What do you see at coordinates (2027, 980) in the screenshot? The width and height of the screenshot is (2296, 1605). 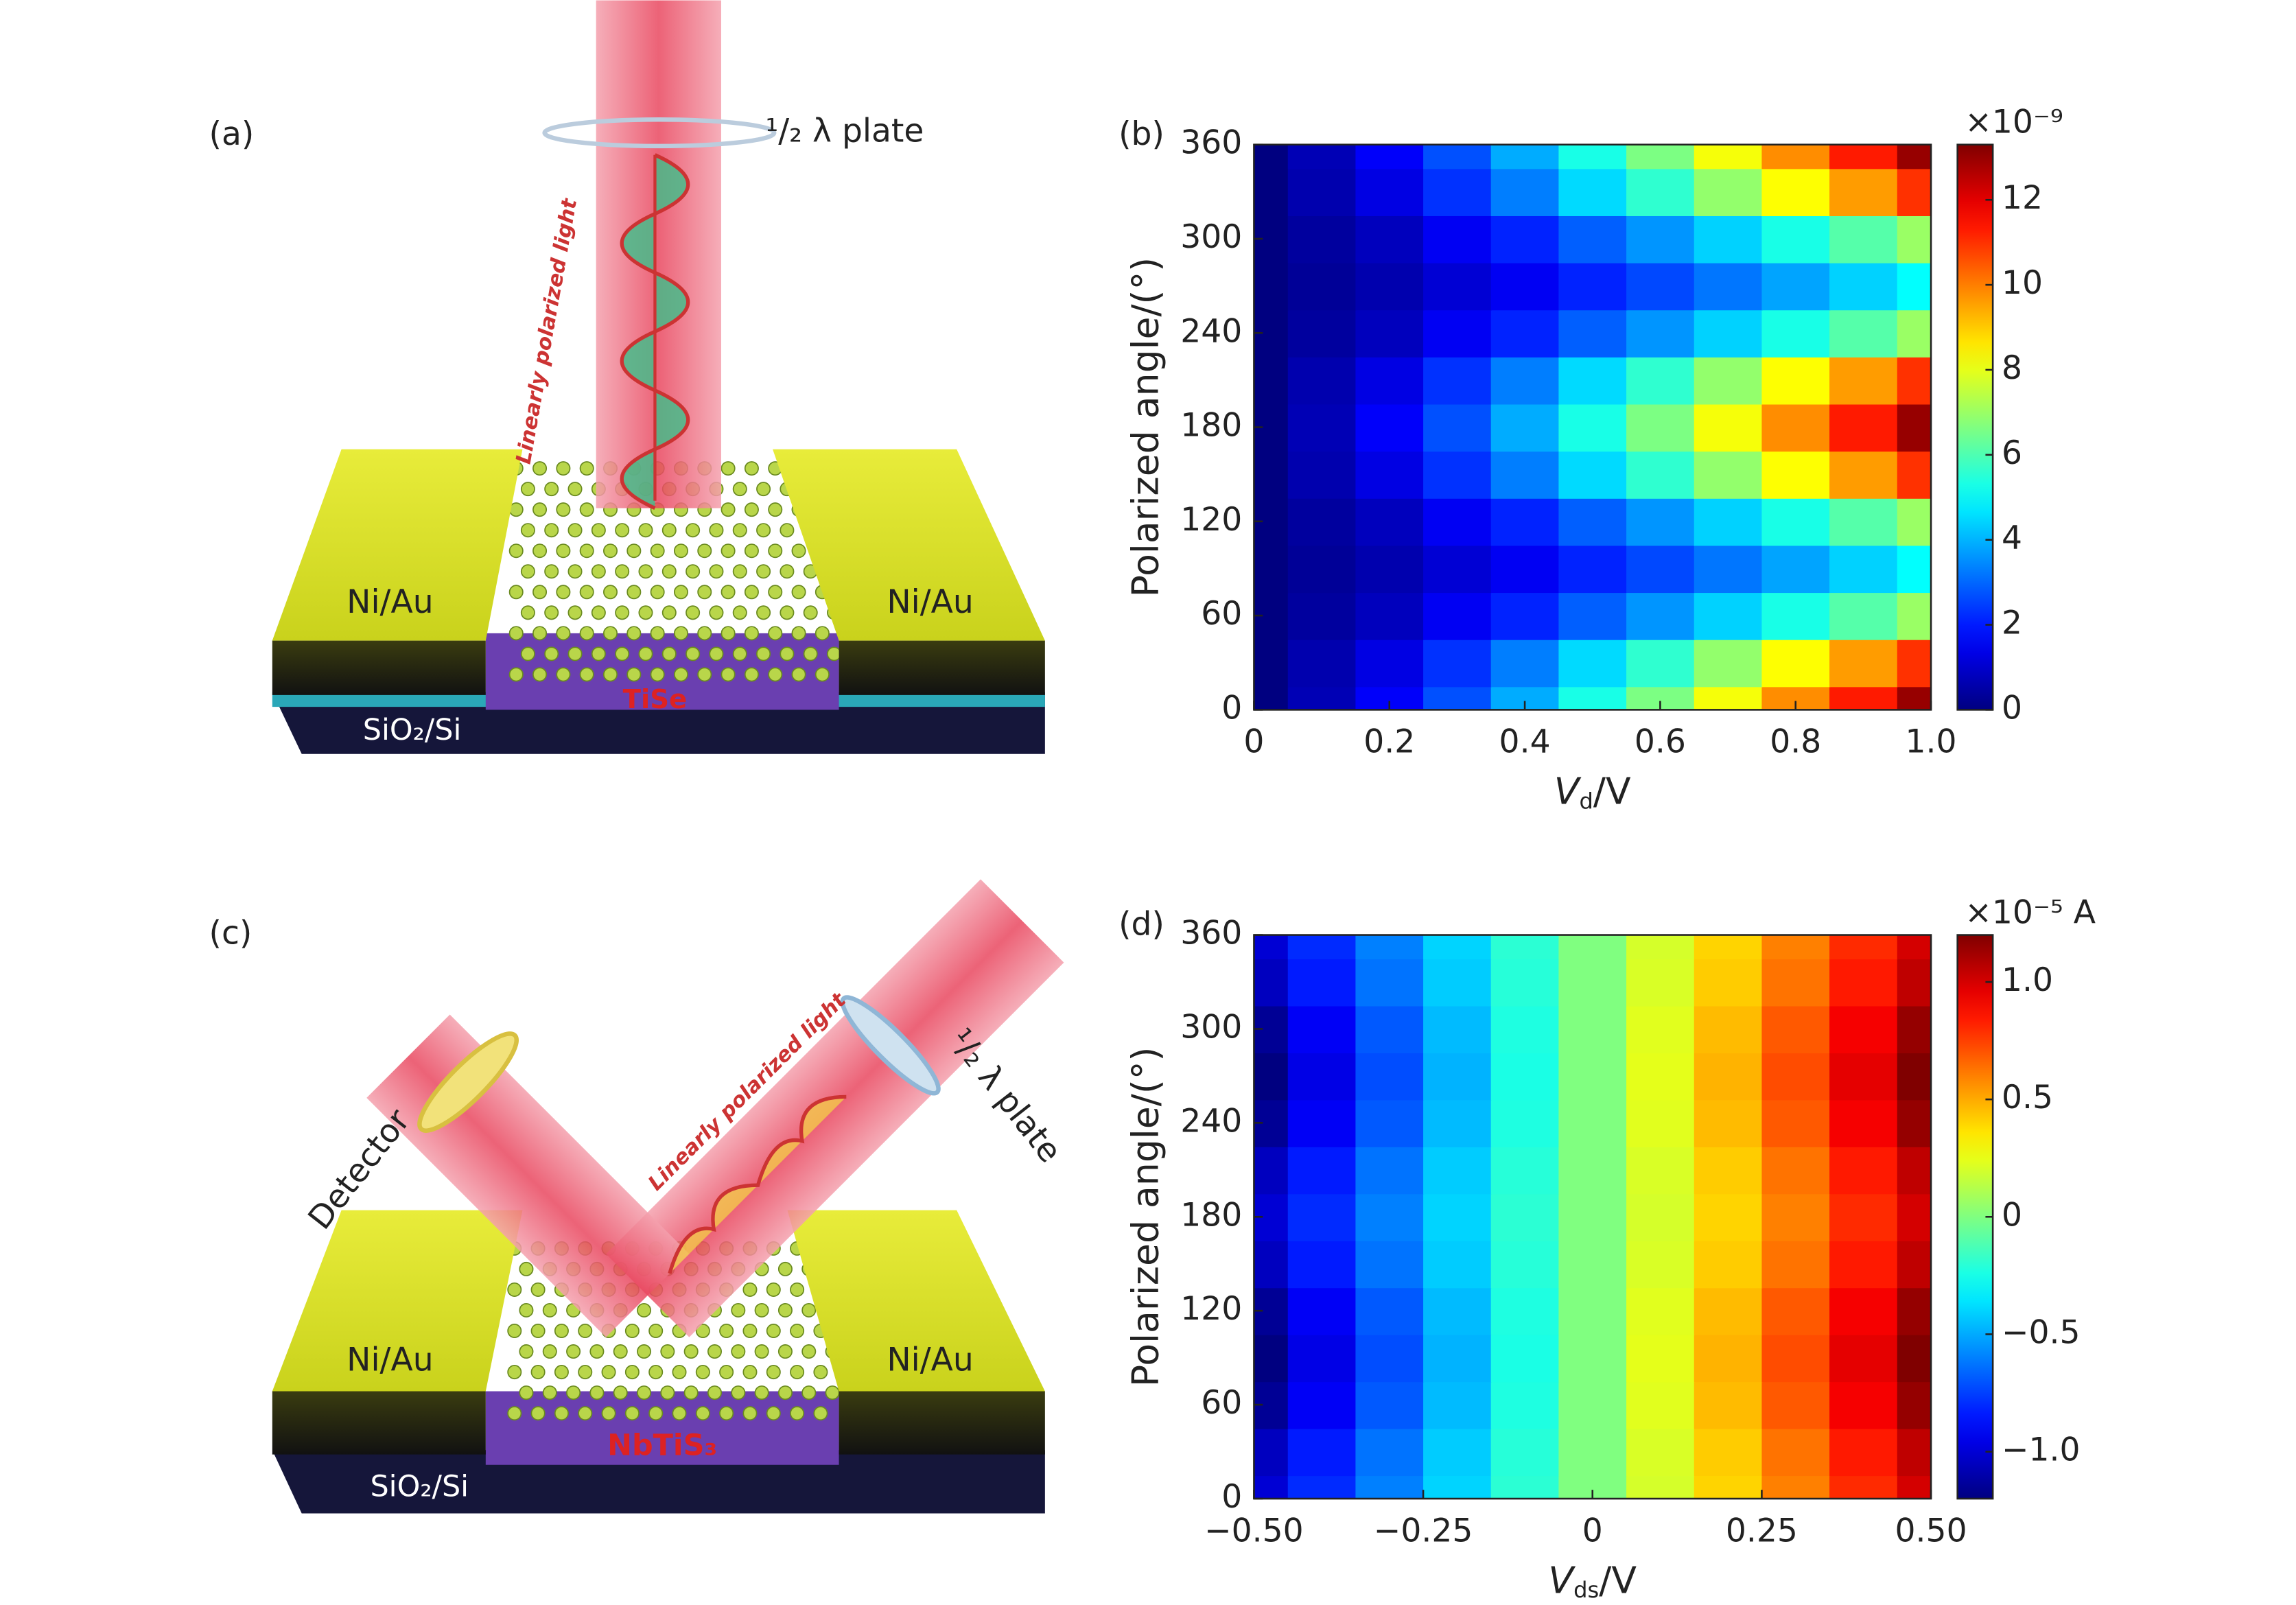 I see `colorbar-tick-label: 1.0` at bounding box center [2027, 980].